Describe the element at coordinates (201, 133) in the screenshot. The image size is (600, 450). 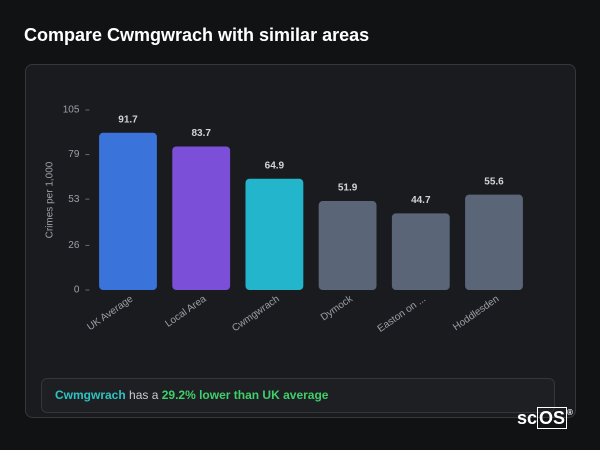
I see `value-label: 83.7` at that location.